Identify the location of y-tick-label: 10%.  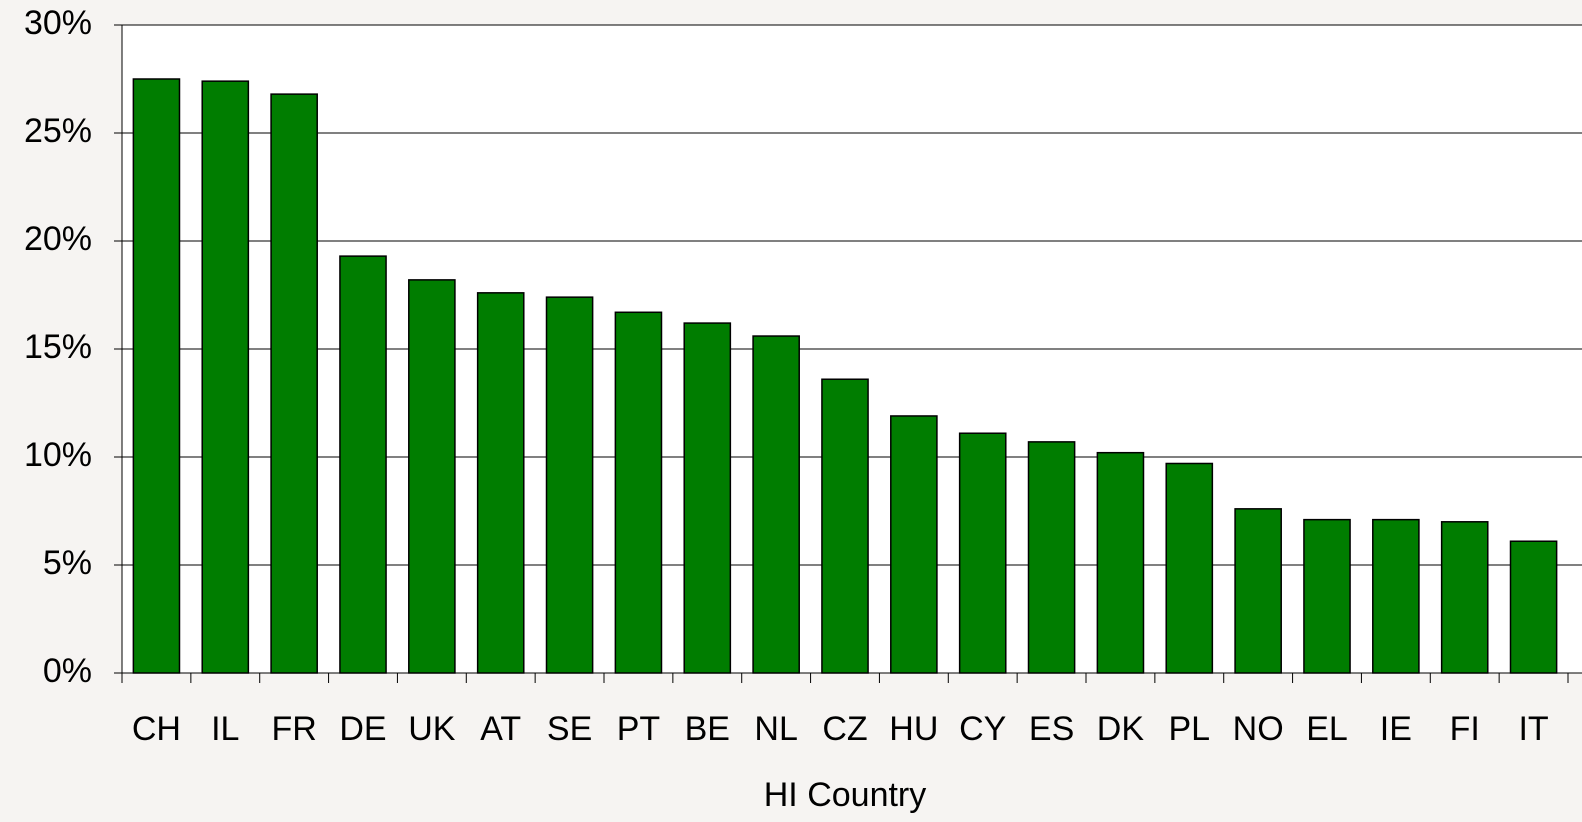
(58, 455).